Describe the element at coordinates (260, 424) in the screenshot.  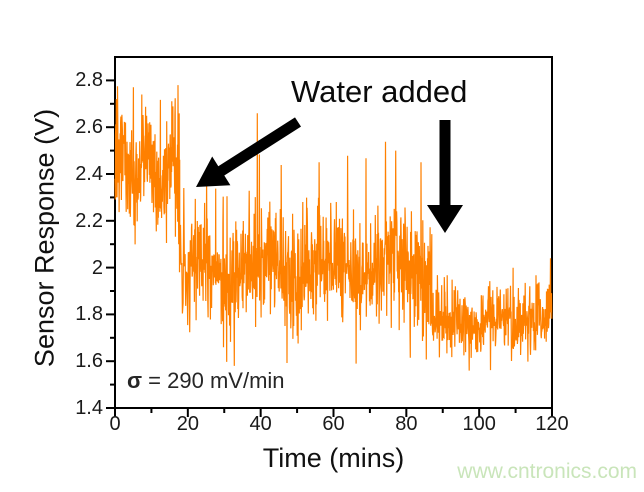
I see `x-tick-label-40: 40` at that location.